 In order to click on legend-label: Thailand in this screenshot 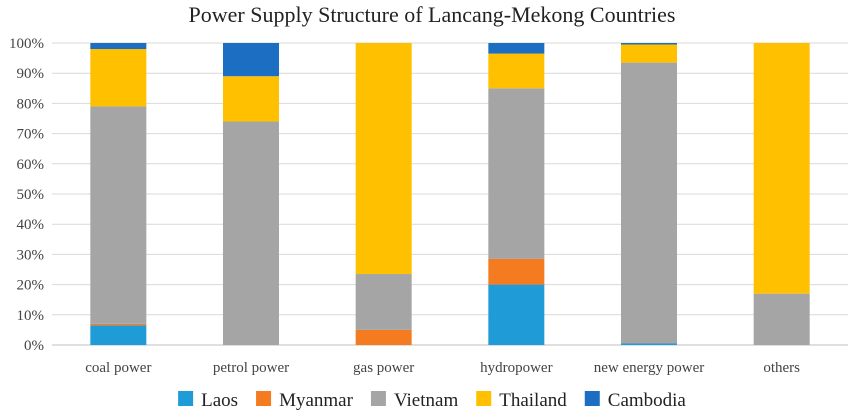, I will do `click(533, 400)`.